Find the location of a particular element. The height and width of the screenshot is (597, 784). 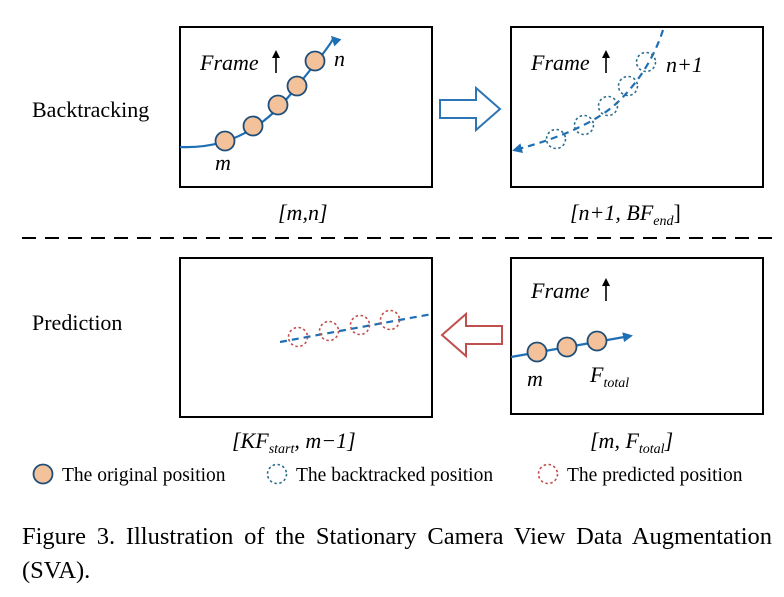

legend-backtracked-swatch is located at coordinates (277, 474).